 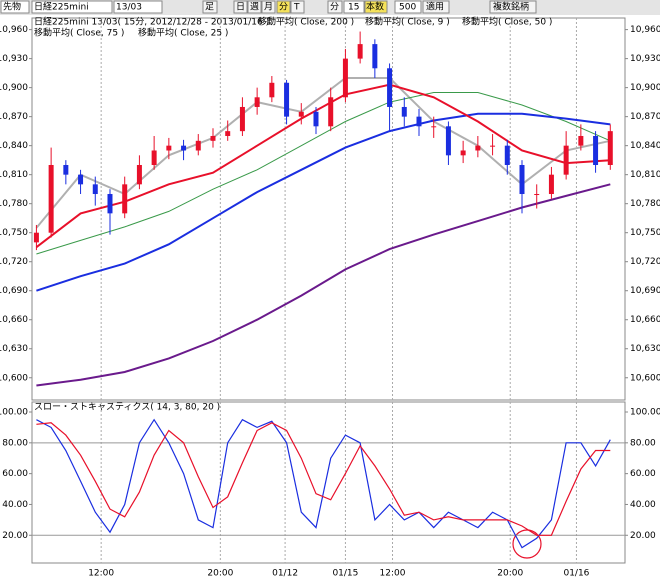 What do you see at coordinates (510, 574) in the screenshot?
I see `x-tick-label: 20:00` at bounding box center [510, 574].